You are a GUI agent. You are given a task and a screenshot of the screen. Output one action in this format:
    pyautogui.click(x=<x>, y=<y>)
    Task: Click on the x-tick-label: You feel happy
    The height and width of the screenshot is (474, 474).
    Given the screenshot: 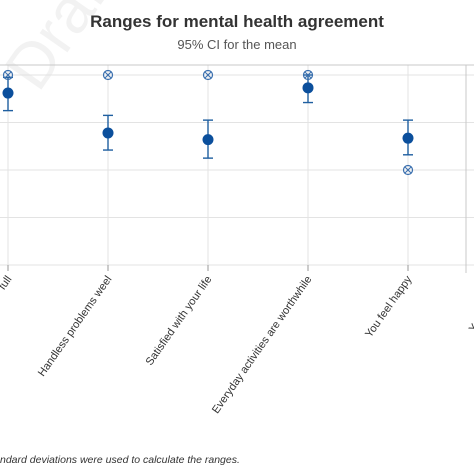 What is the action you would take?
    pyautogui.click(x=389, y=306)
    